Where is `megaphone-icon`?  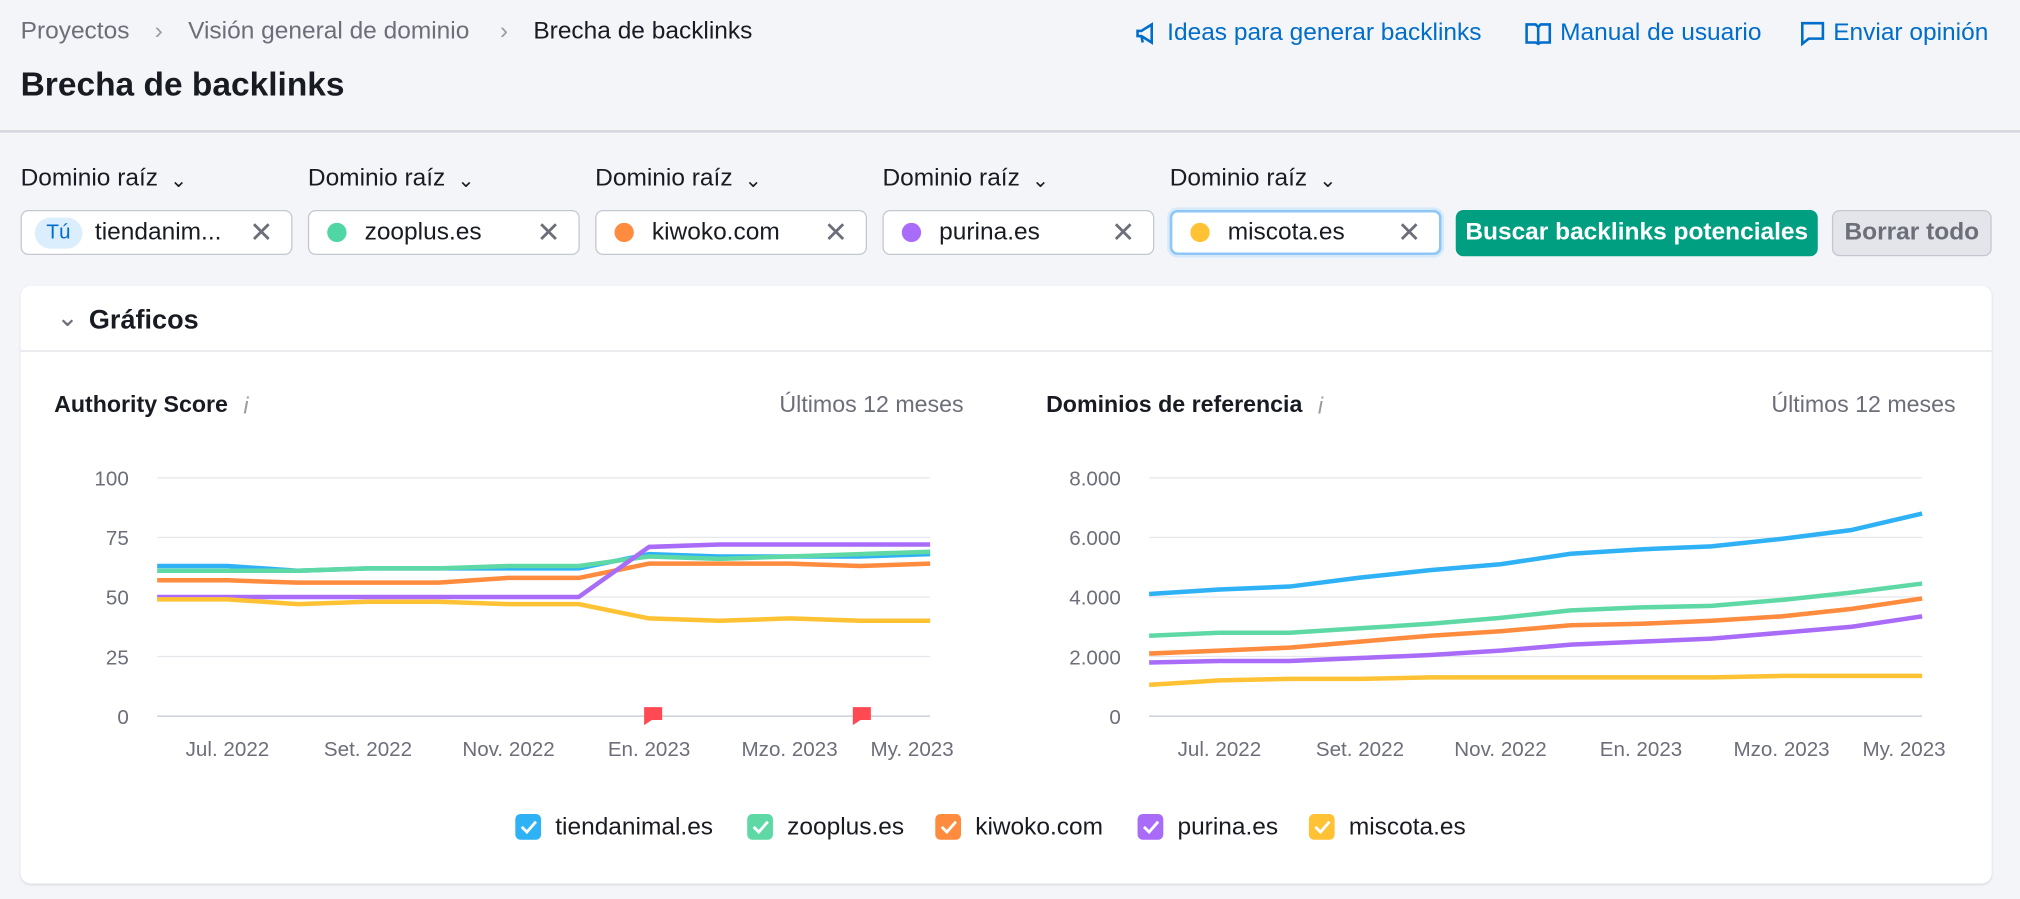
megaphone-icon is located at coordinates (1145, 33).